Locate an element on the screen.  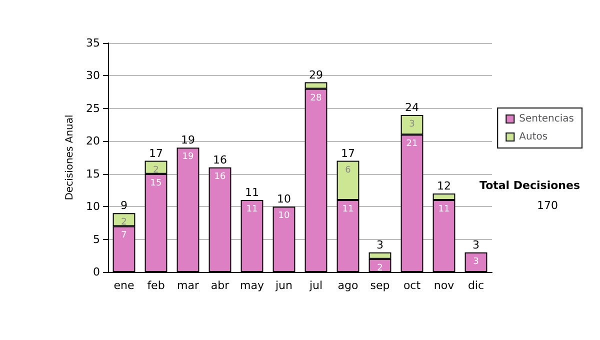
total-label: 12 is located at coordinates (444, 185).